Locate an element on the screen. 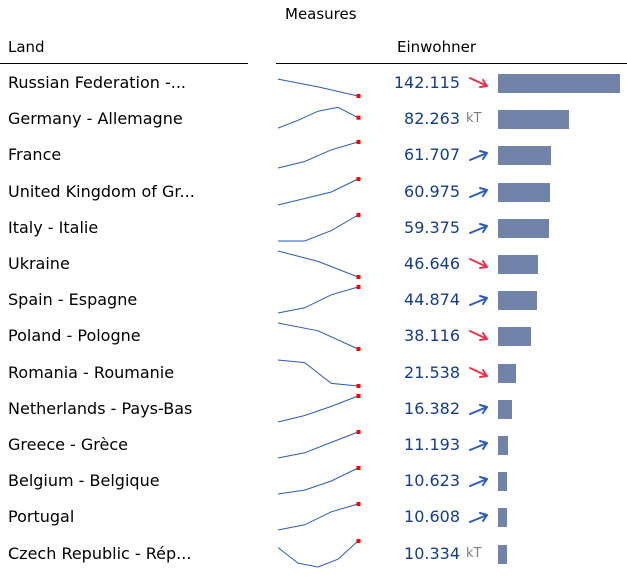 Image resolution: width=627 pixels, height=580 pixels. country-name: Ukraine is located at coordinates (39, 263).